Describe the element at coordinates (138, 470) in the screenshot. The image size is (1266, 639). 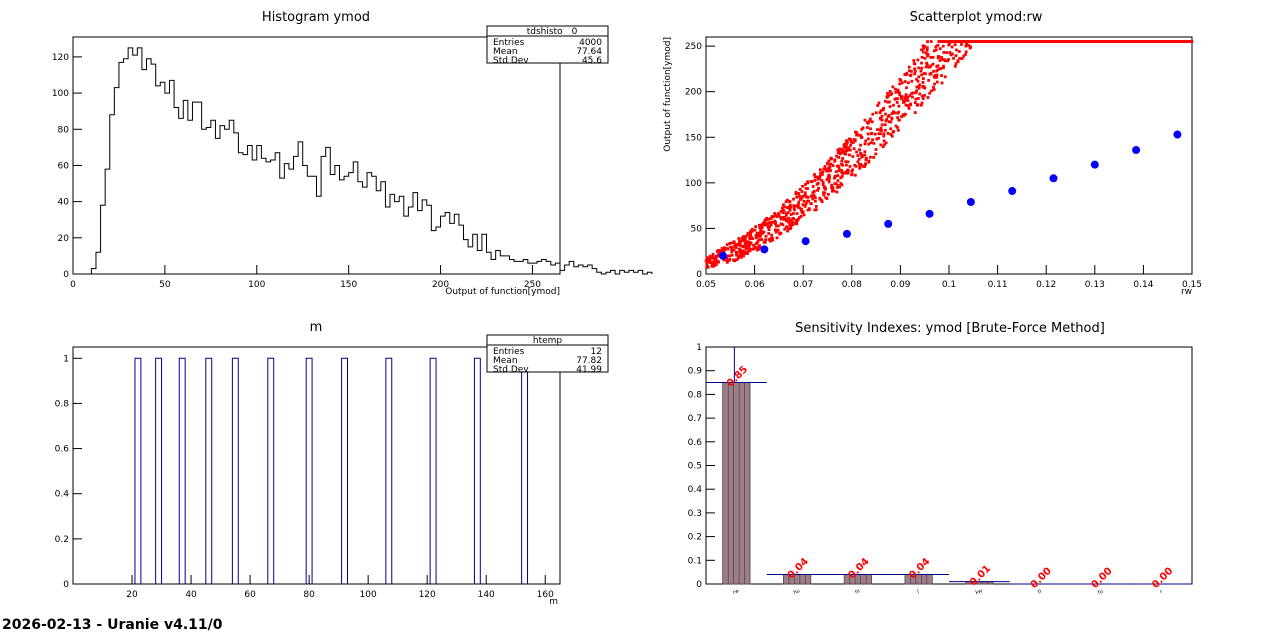
I see `histogram-bar` at that location.